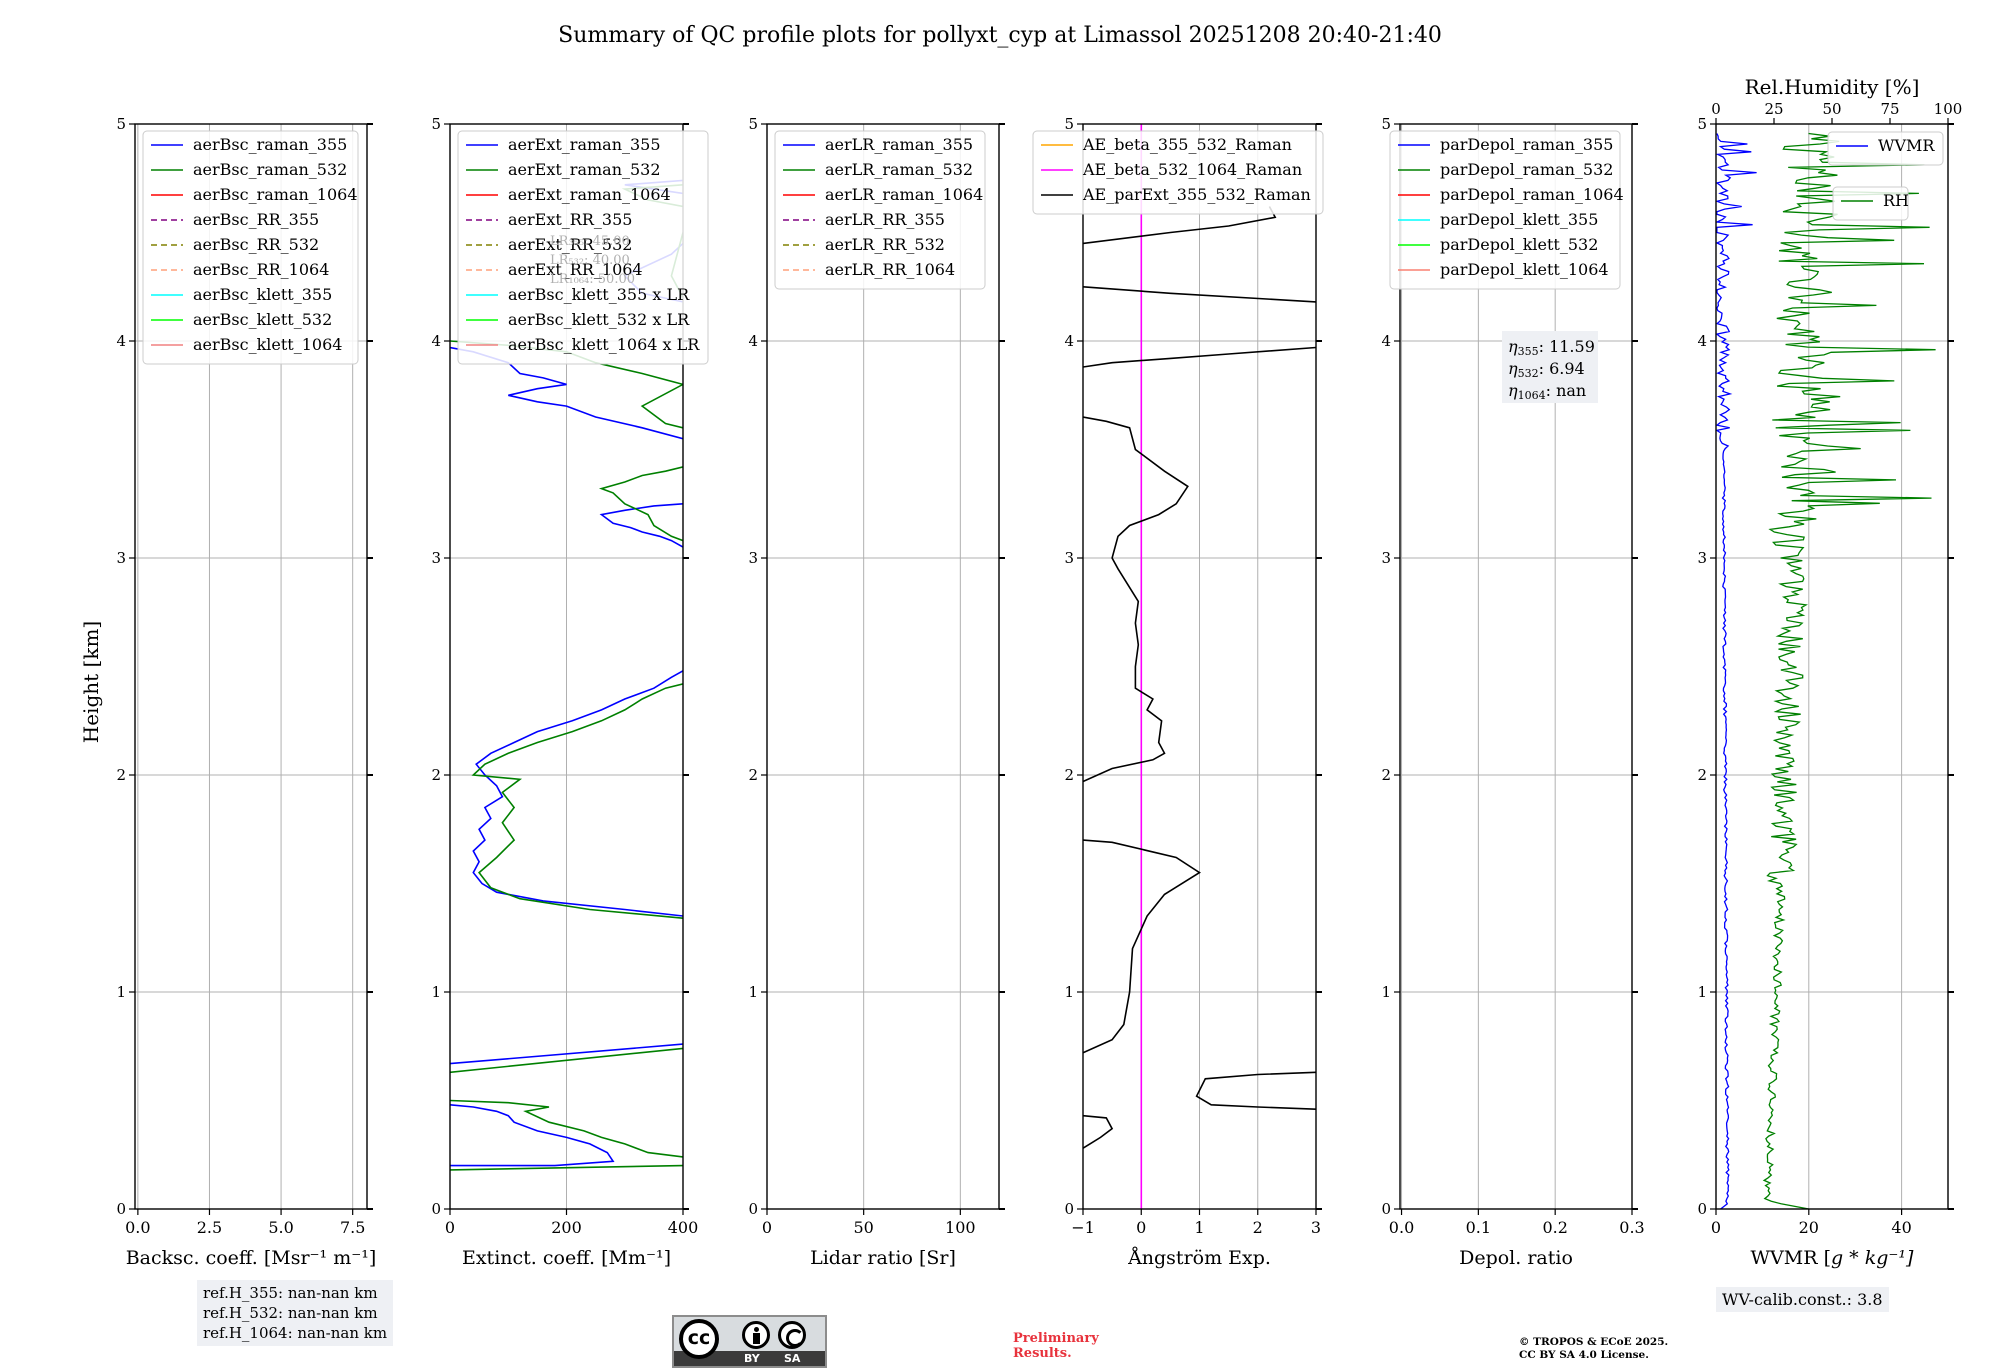  I want to click on lr-note: LR₃₅₅: 45.00, so click(590, 241).